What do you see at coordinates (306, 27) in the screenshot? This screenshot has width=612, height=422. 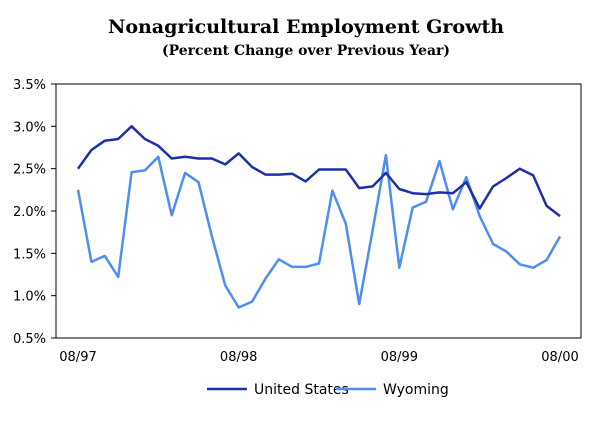 I see `chart-title: Nonagricultural Employment Growth` at bounding box center [306, 27].